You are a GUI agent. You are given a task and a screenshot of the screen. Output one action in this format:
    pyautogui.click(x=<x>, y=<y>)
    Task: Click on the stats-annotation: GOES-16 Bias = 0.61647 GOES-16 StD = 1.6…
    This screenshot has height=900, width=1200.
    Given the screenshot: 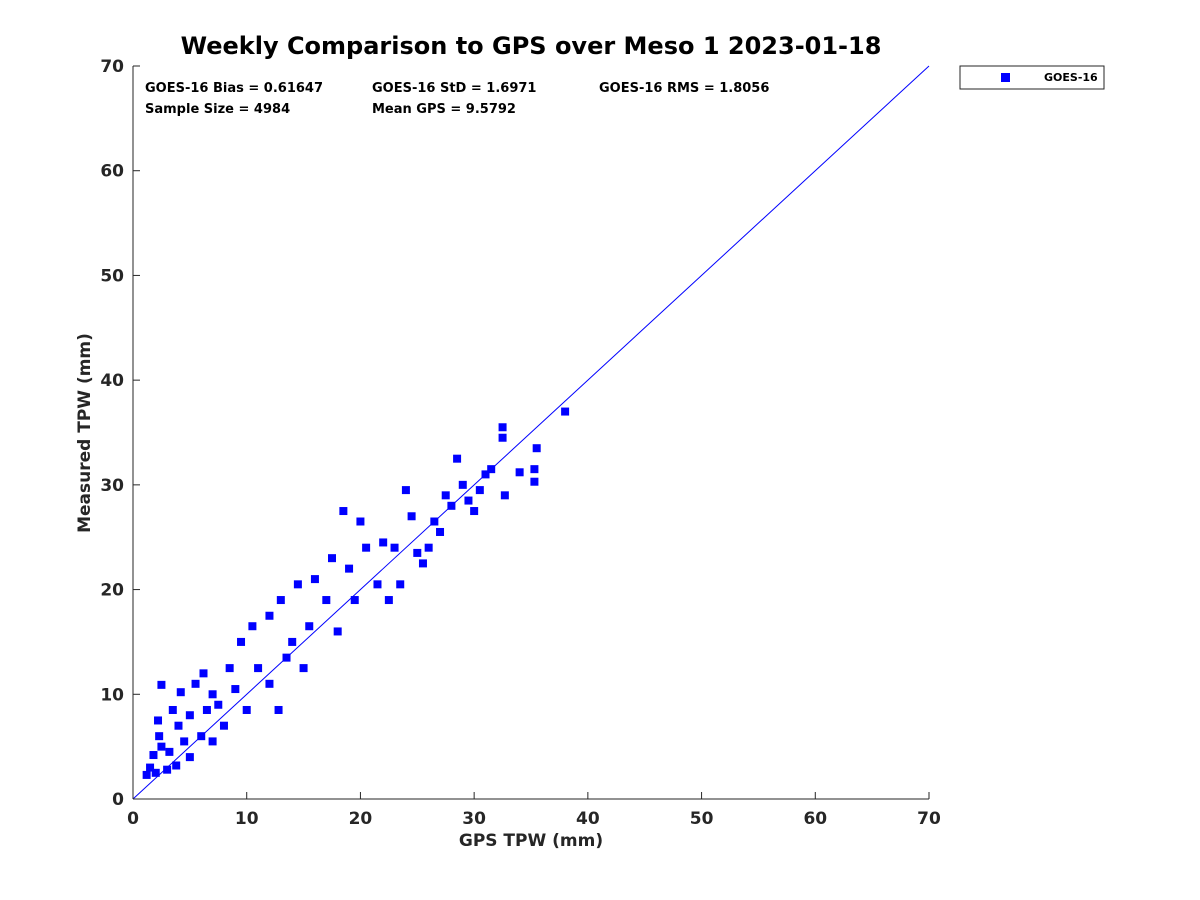 What is the action you would take?
    pyautogui.click(x=457, y=99)
    